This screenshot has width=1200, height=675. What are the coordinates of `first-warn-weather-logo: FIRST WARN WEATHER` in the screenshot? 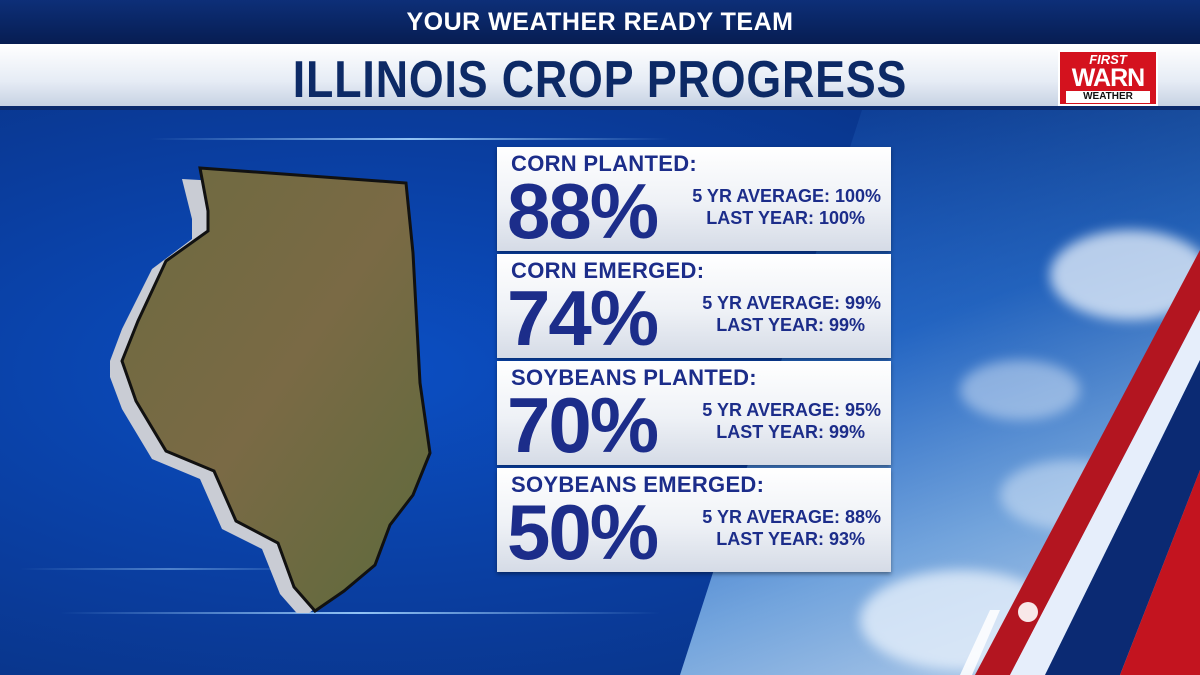 It's located at (1108, 78).